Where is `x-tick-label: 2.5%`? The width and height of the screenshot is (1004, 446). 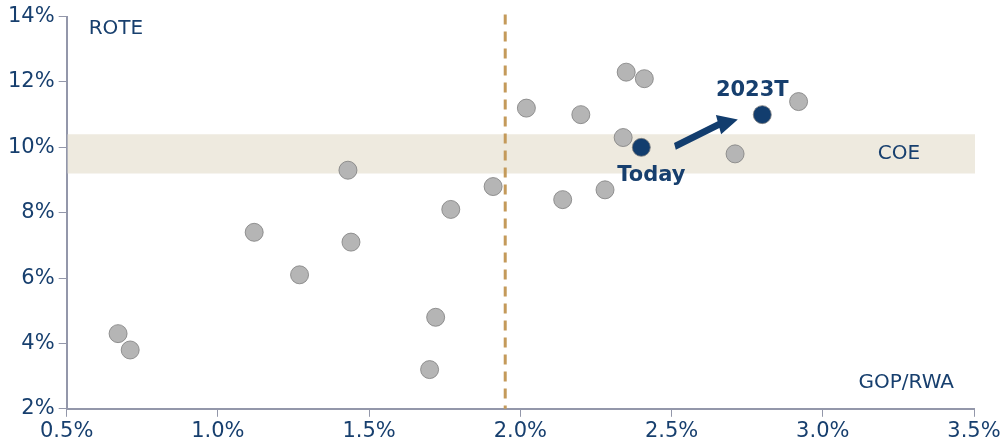
x-tick-label: 2.5% is located at coordinates (671, 429).